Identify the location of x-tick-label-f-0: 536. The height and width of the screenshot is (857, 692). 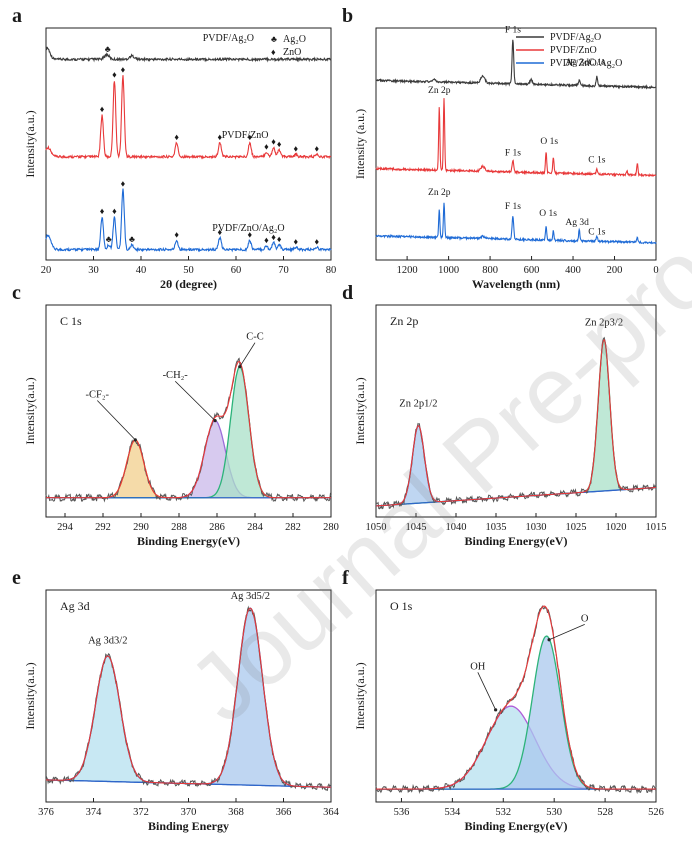
(402, 812).